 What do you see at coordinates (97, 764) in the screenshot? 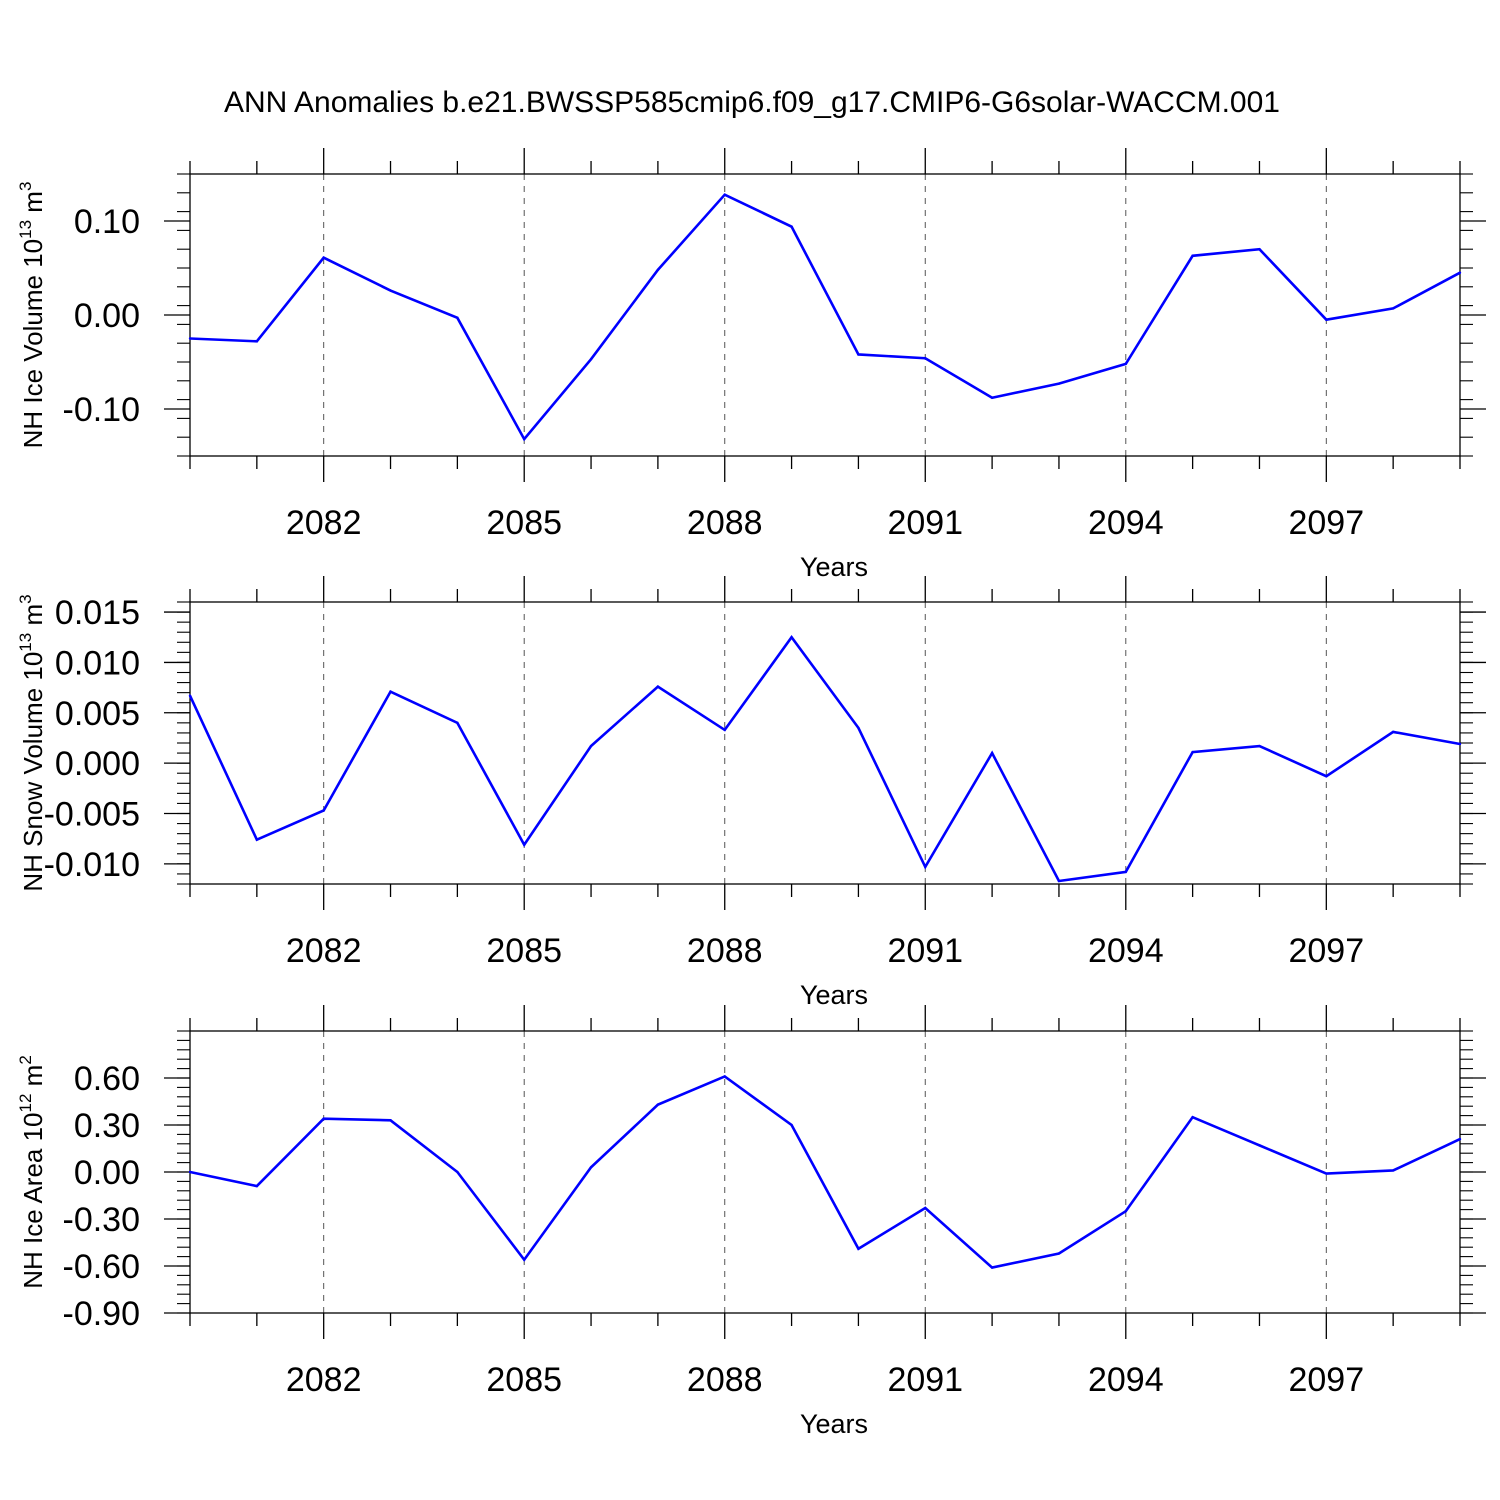
I see `y-tick-label: 0.000` at bounding box center [97, 764].